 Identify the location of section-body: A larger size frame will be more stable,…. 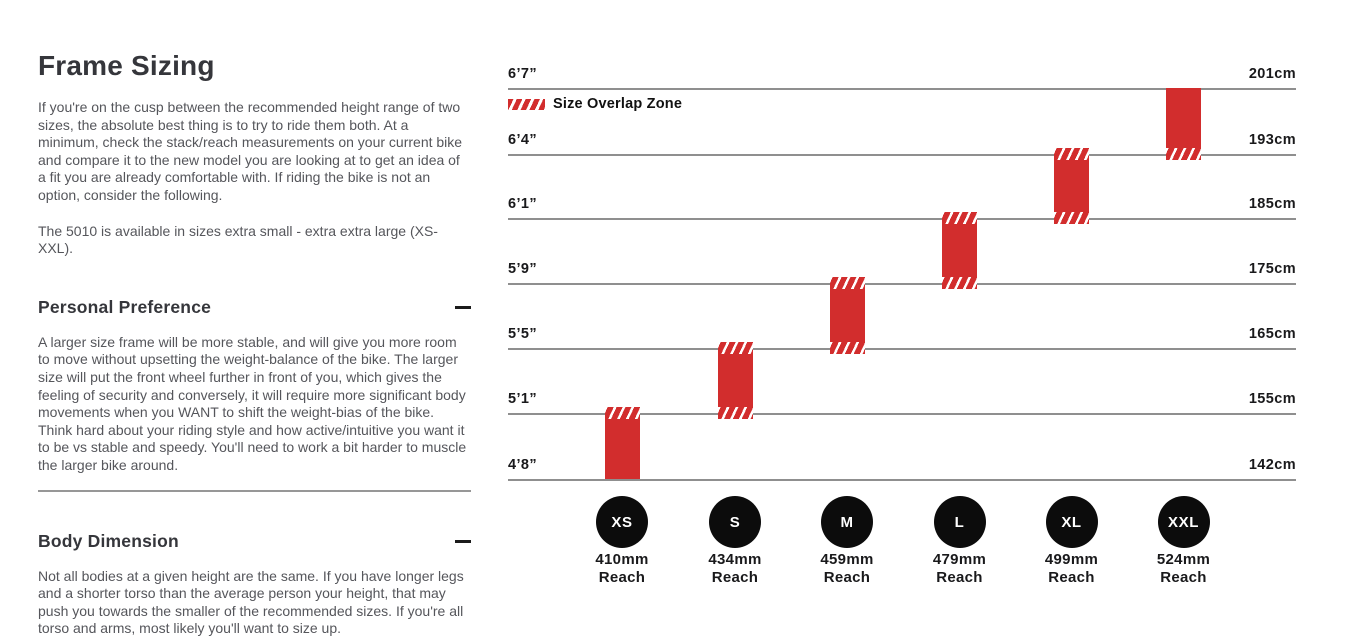
(252, 403).